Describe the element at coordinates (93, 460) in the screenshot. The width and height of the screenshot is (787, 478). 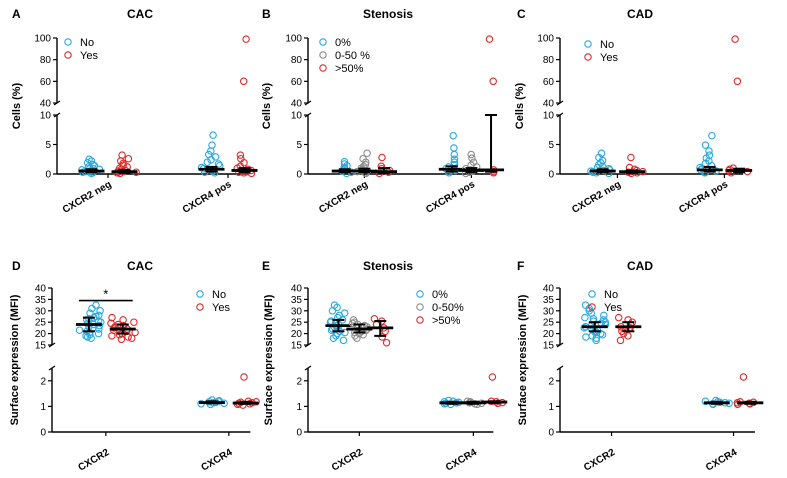
I see `x-tick-label: CXCR2` at that location.